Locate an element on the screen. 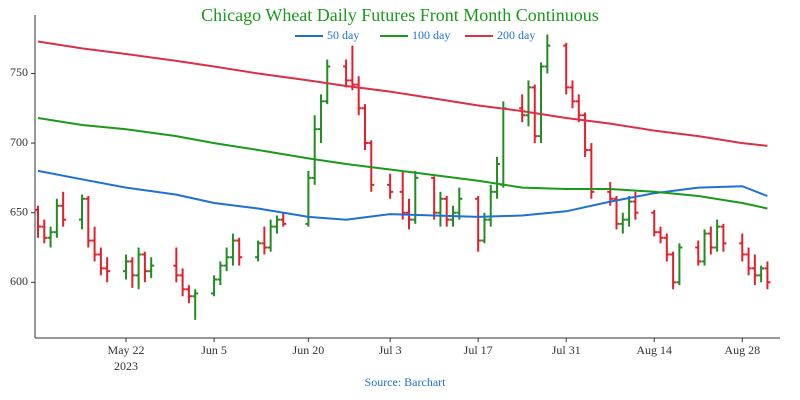 This screenshot has width=800, height=400. legend-label: 50 day is located at coordinates (343, 35).